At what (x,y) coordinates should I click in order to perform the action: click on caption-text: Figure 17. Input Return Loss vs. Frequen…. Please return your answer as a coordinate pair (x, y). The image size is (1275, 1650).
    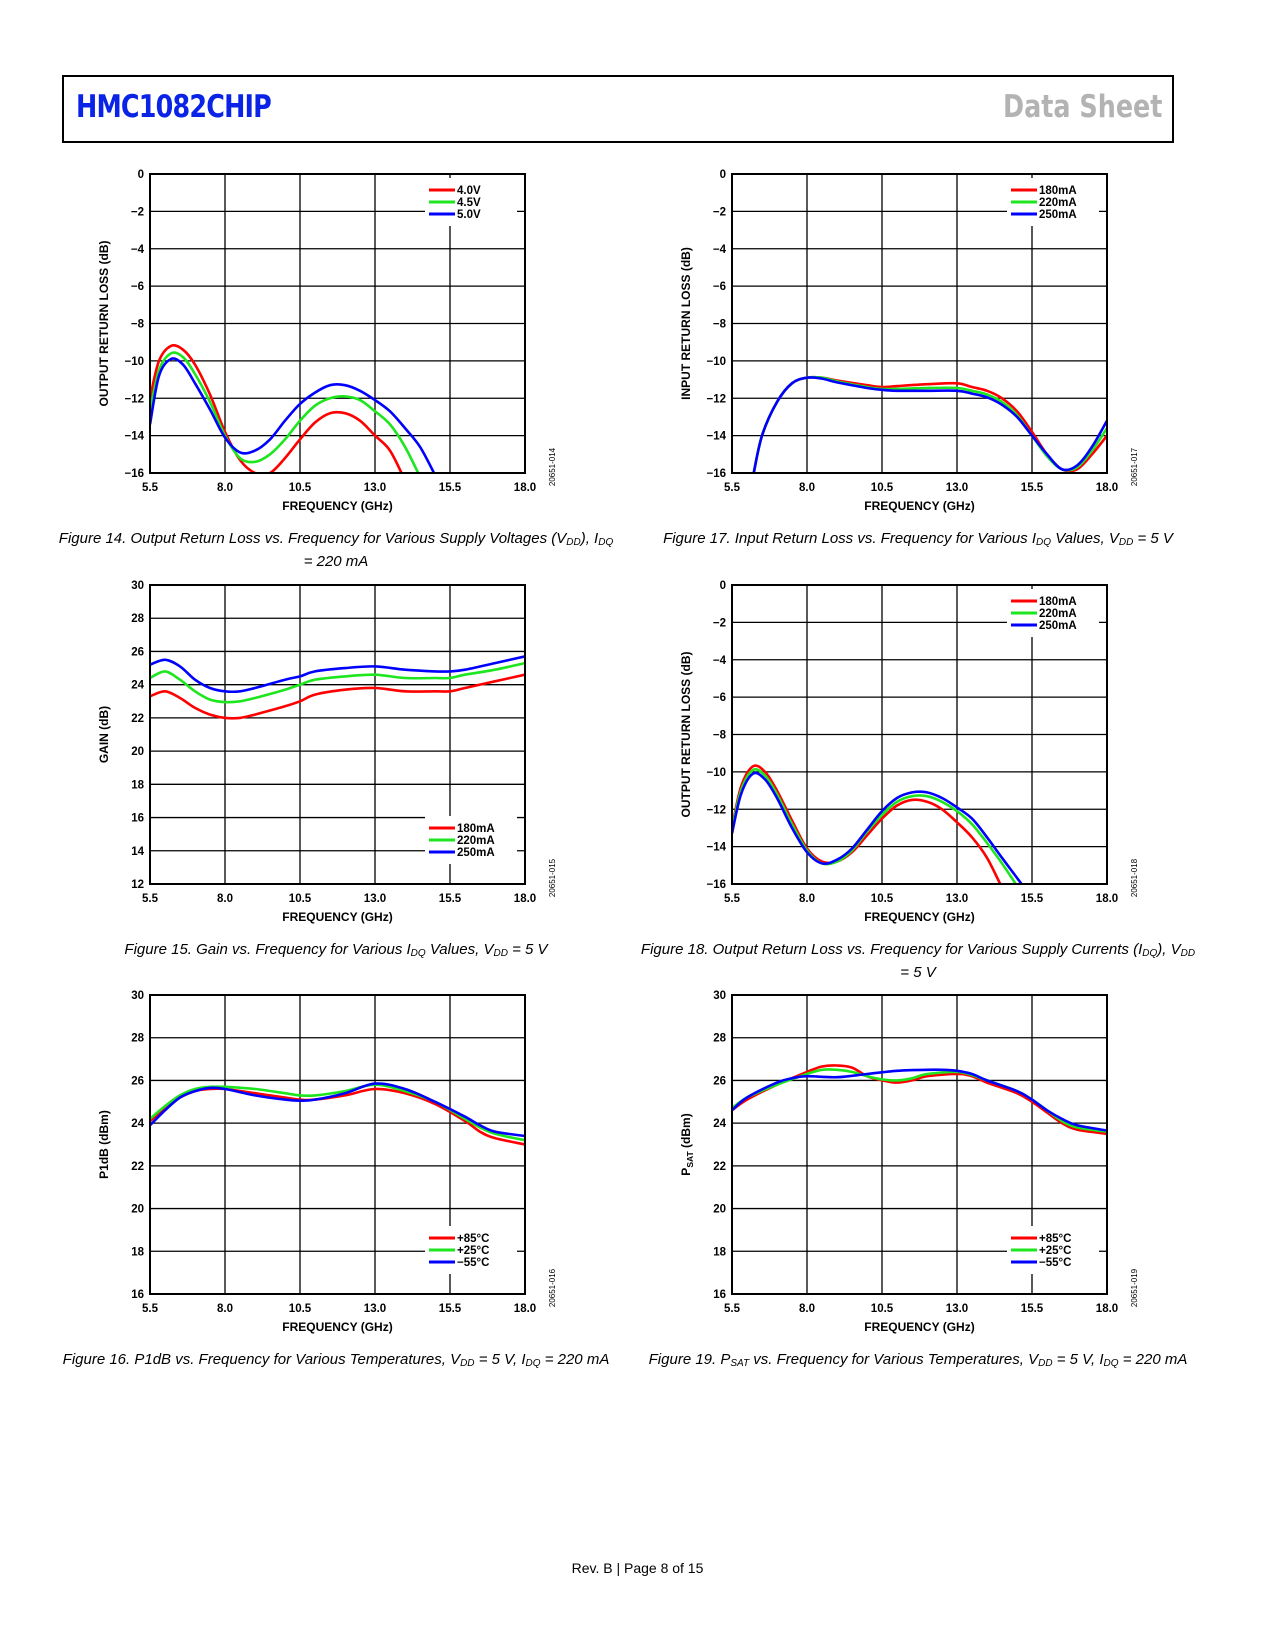
    Looking at the image, I should click on (850, 538).